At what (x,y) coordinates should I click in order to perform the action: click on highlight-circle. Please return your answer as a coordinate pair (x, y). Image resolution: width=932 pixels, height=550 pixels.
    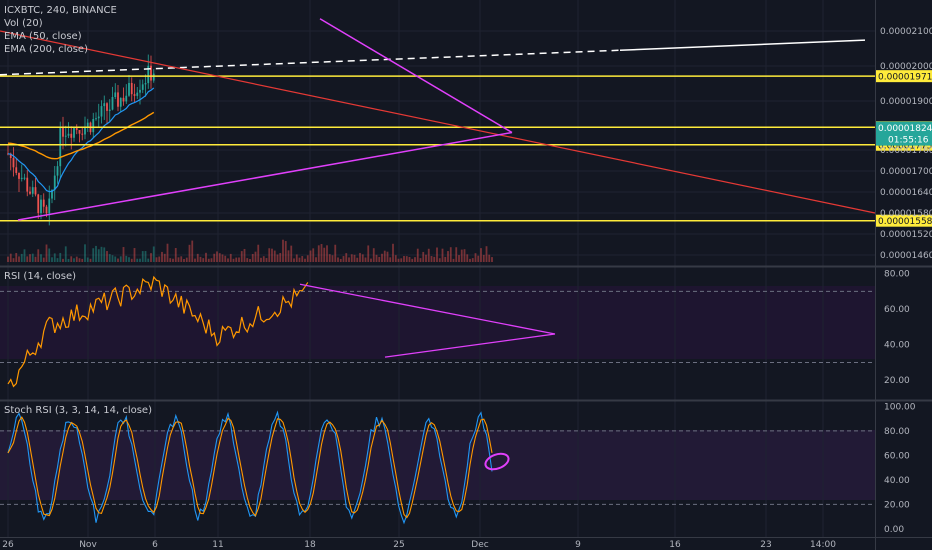
    Looking at the image, I should click on (496, 461).